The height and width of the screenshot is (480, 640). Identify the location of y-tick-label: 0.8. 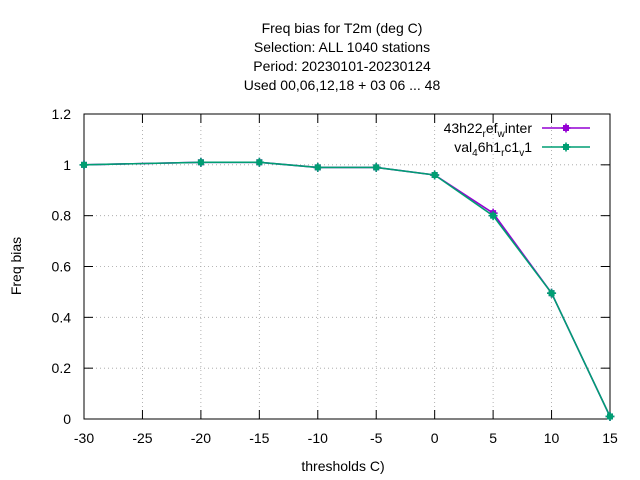
(62, 216).